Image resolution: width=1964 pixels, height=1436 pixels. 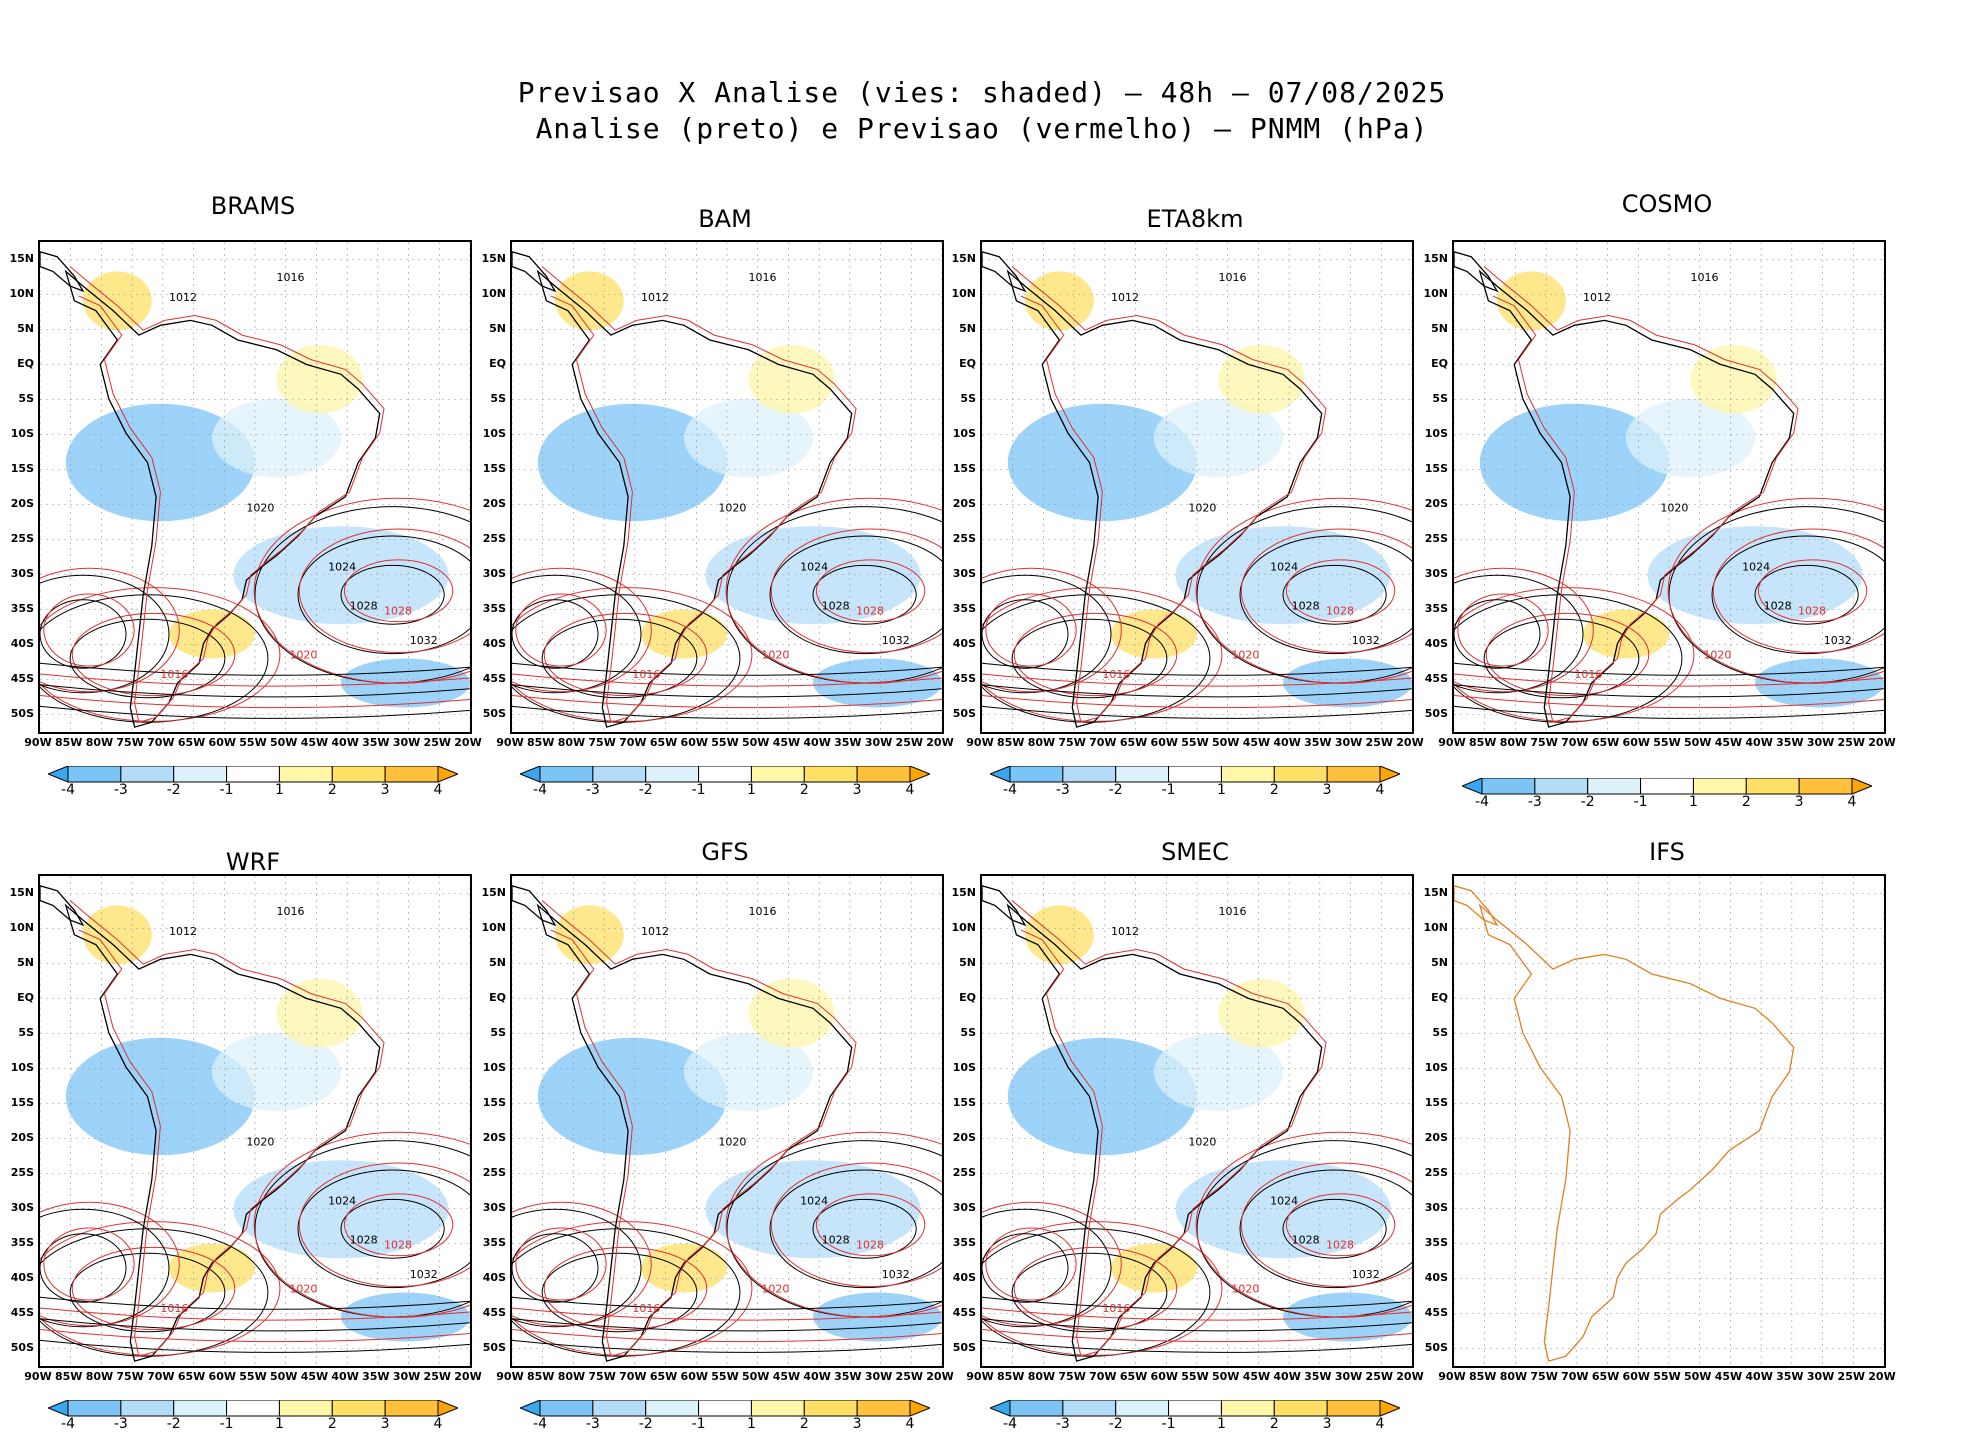 I want to click on colorbar-tick-label: 3, so click(x=385, y=1424).